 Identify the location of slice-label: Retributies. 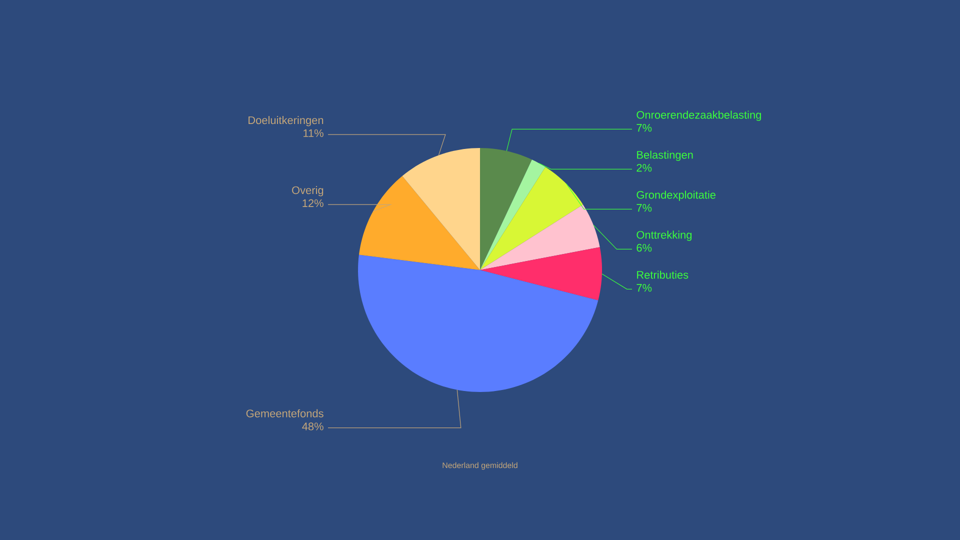
(662, 274).